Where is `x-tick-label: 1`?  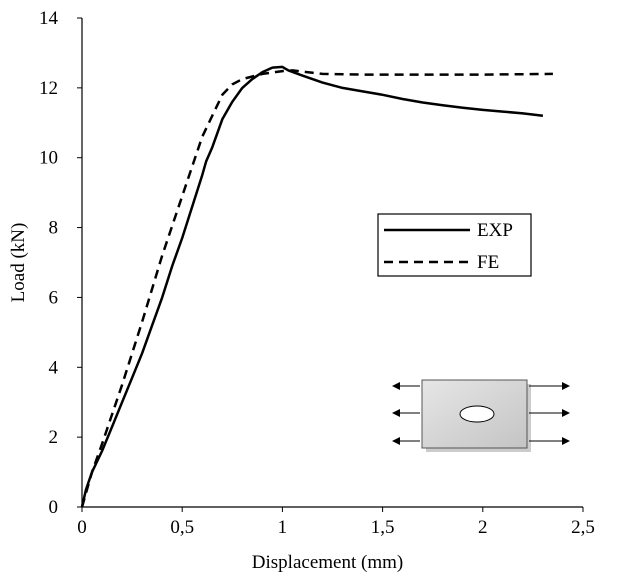 x-tick-label: 1 is located at coordinates (283, 527).